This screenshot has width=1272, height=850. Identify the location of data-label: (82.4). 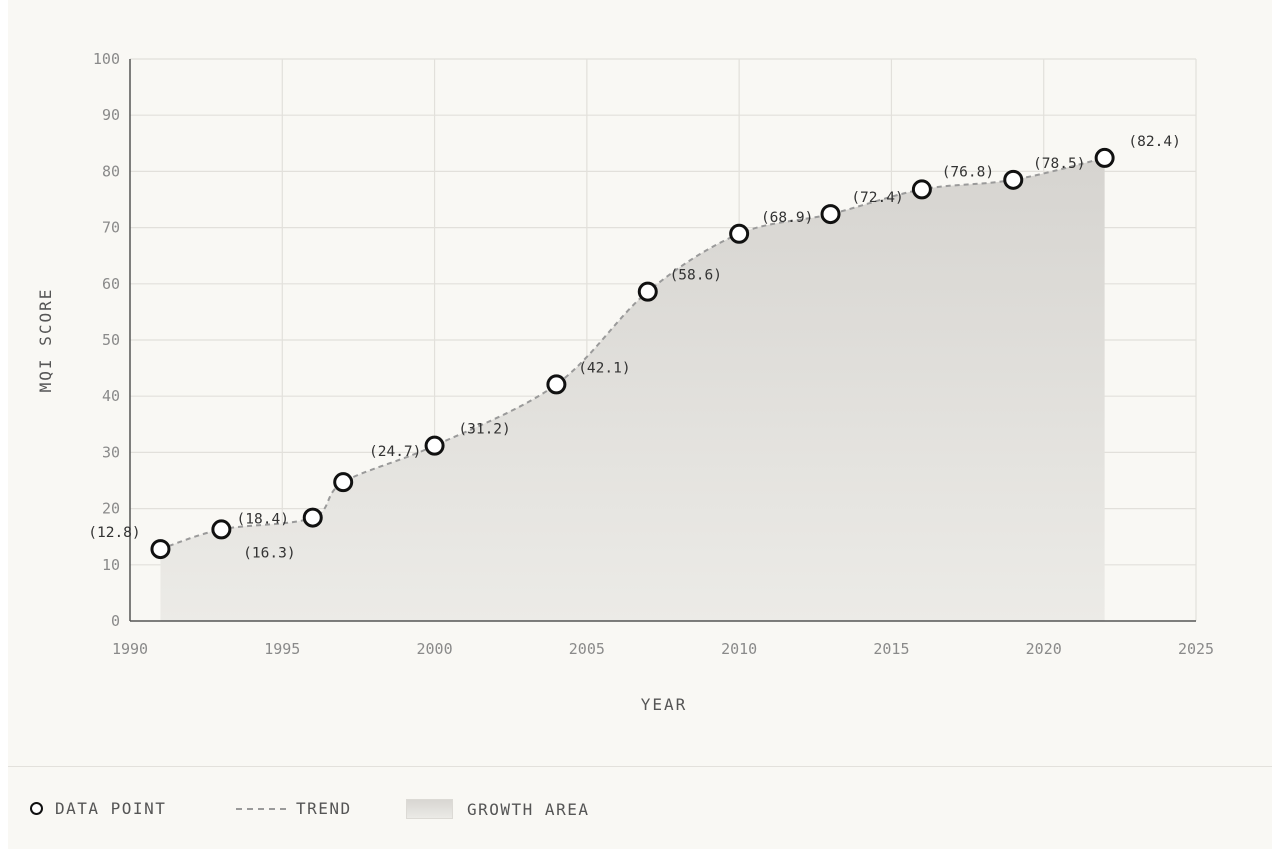
(1154, 142).